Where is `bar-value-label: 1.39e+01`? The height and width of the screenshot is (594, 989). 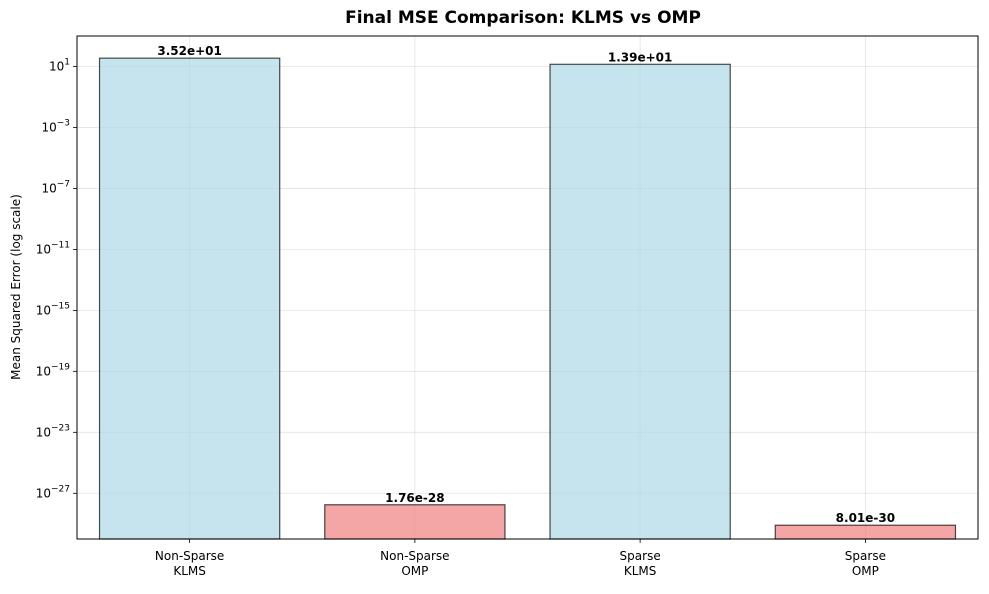 bar-value-label: 1.39e+01 is located at coordinates (640, 57).